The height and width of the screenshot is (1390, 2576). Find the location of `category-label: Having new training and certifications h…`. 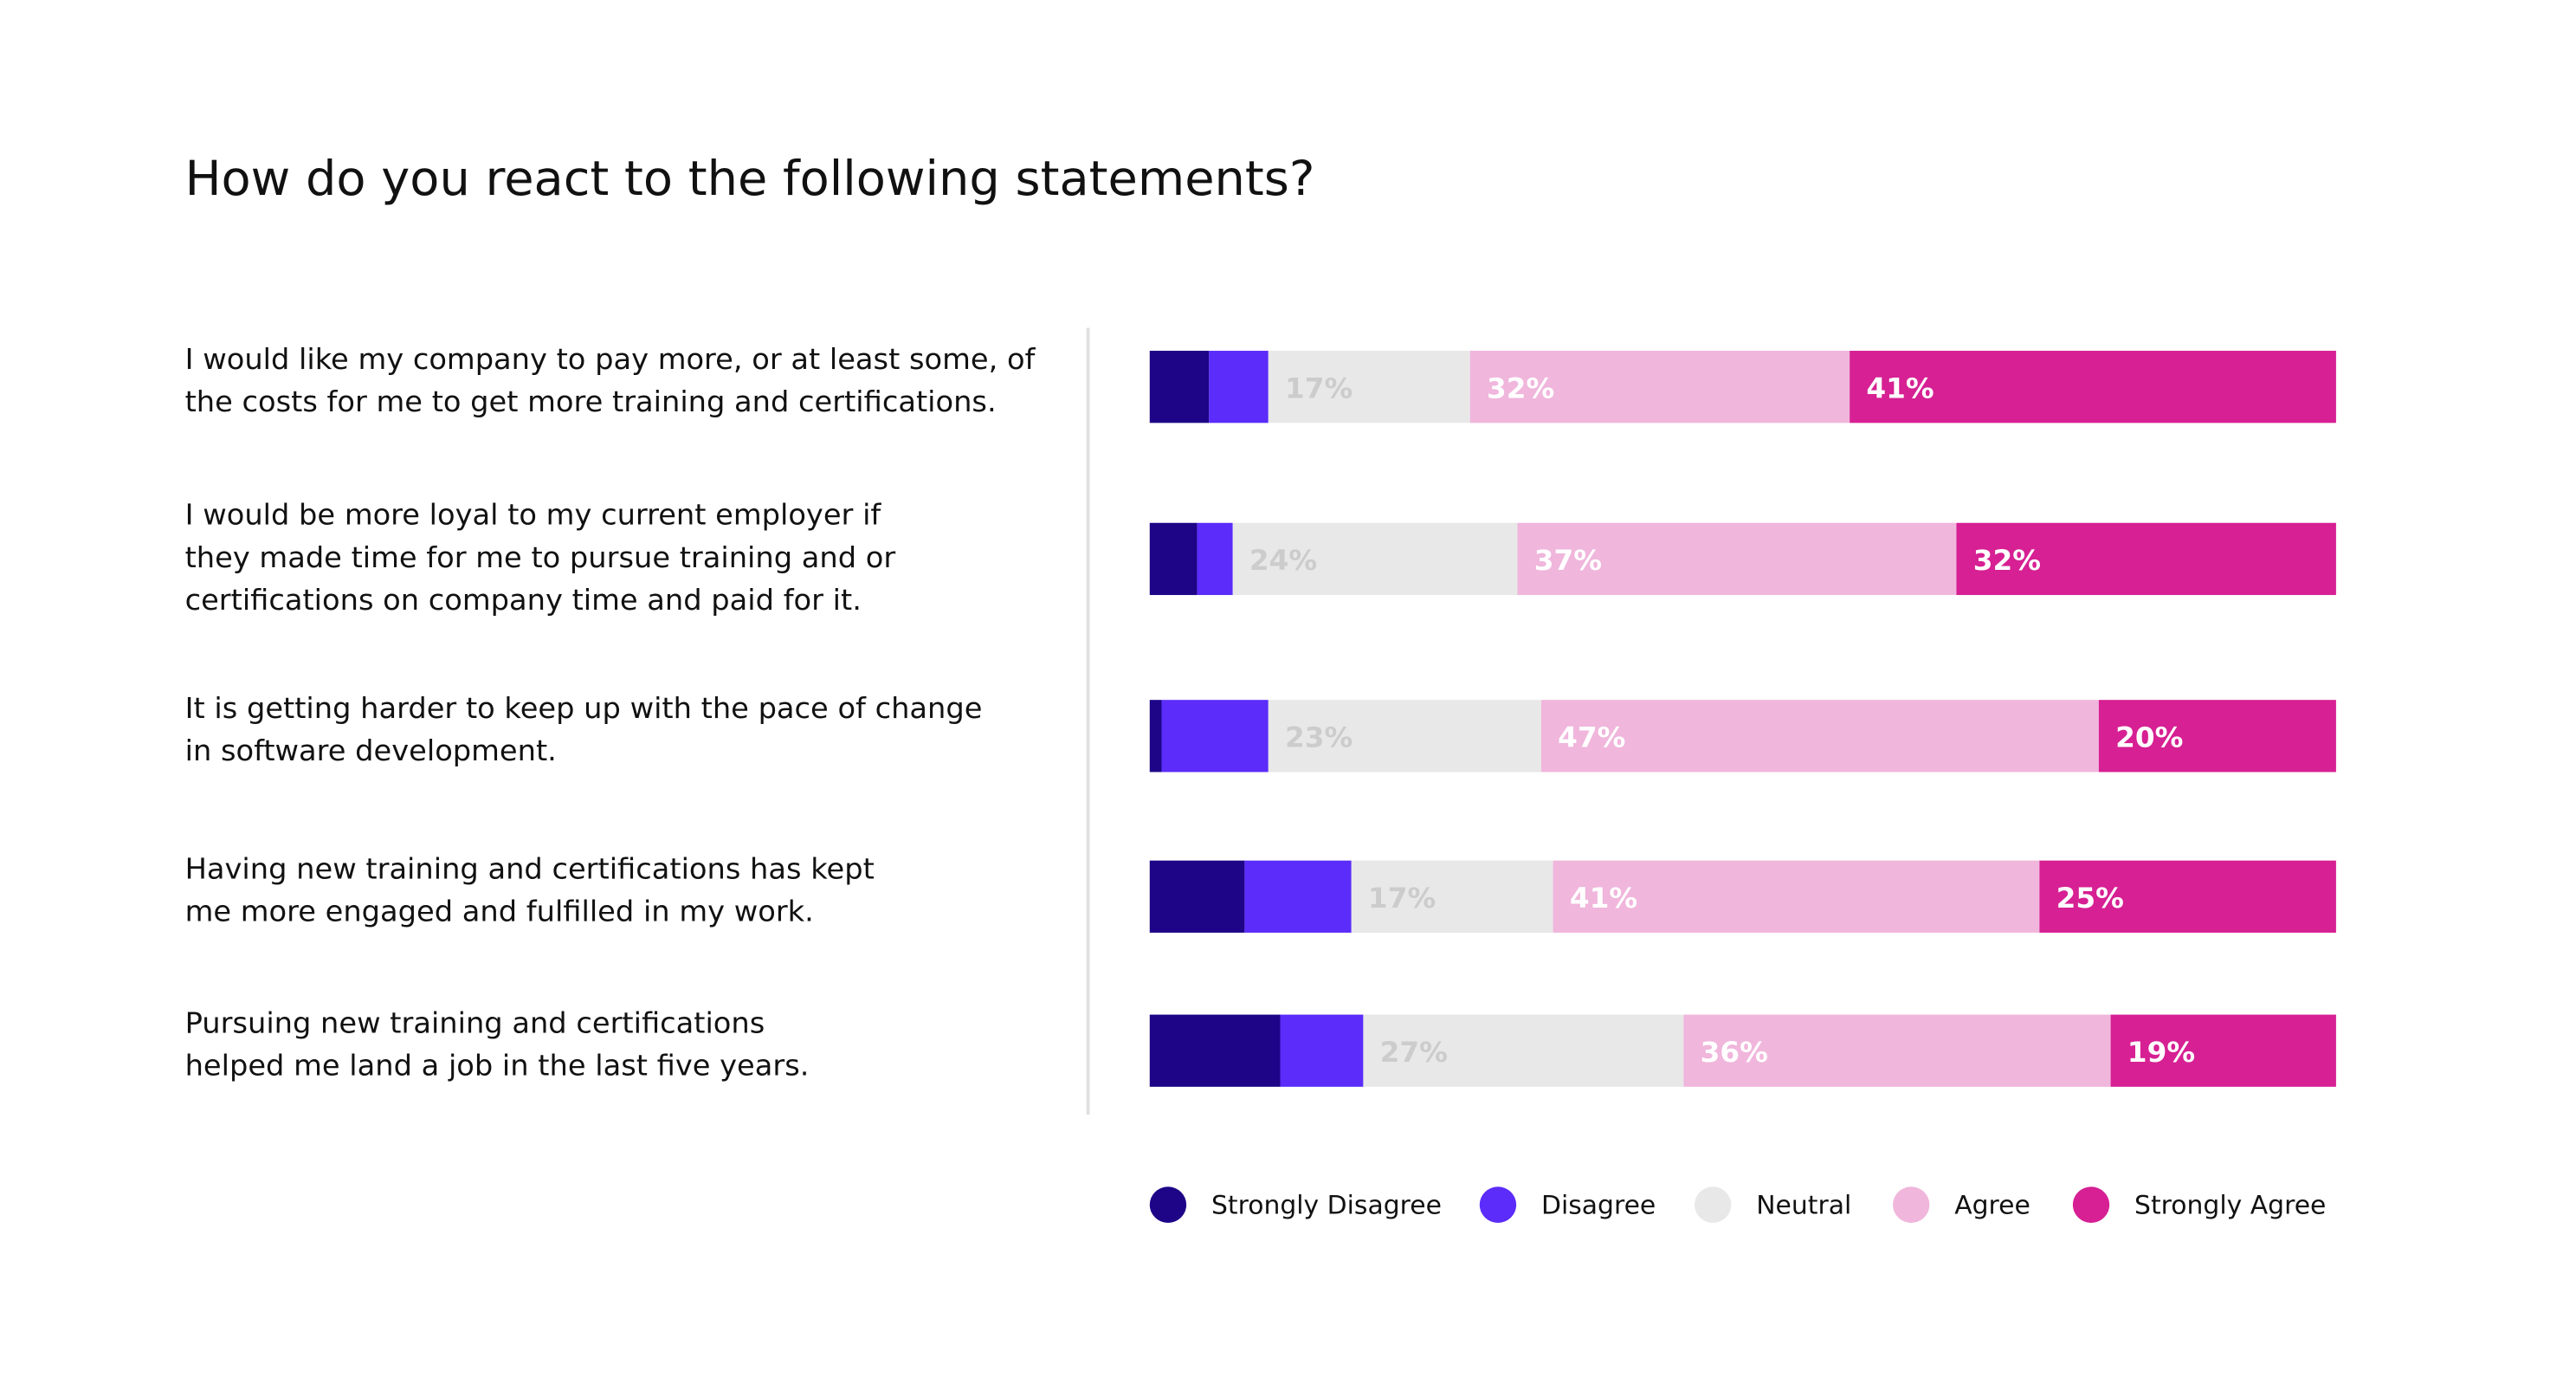

category-label: Having new training and certifications h… is located at coordinates (530, 869).